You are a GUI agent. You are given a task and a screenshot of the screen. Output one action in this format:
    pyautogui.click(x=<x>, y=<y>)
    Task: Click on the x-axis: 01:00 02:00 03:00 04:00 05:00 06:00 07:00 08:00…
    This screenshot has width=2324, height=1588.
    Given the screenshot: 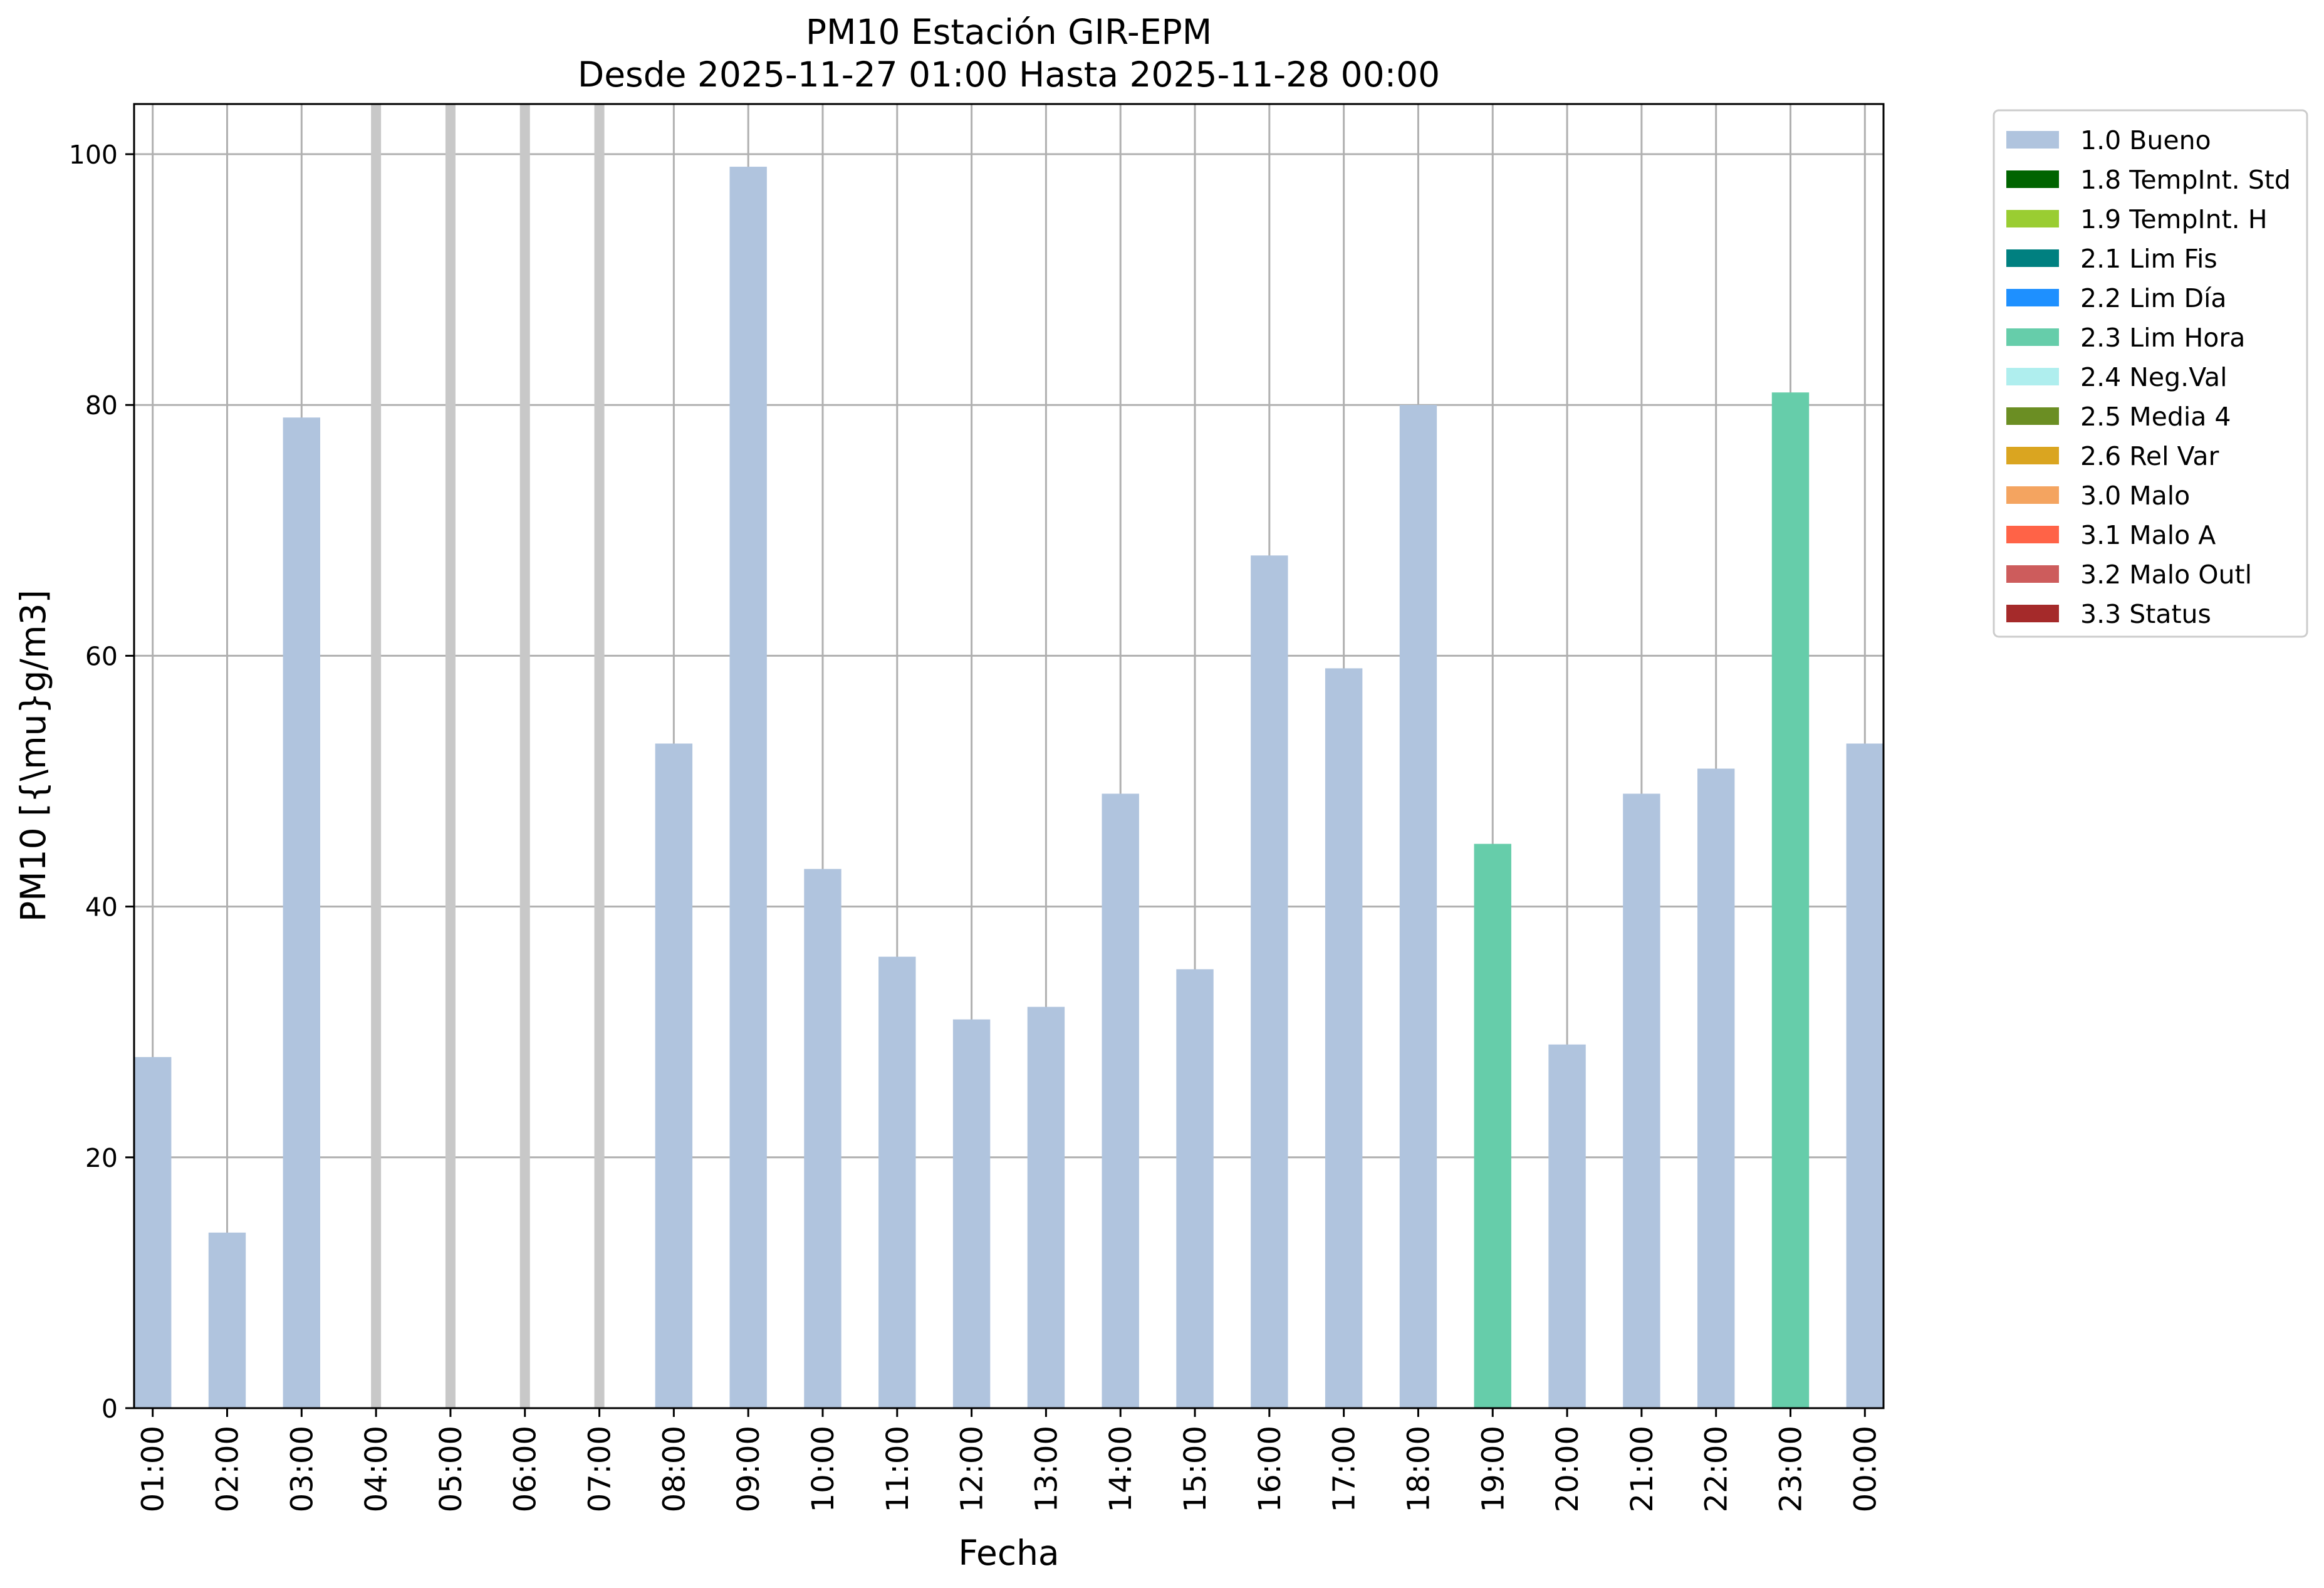 What is the action you would take?
    pyautogui.click(x=1009, y=1460)
    